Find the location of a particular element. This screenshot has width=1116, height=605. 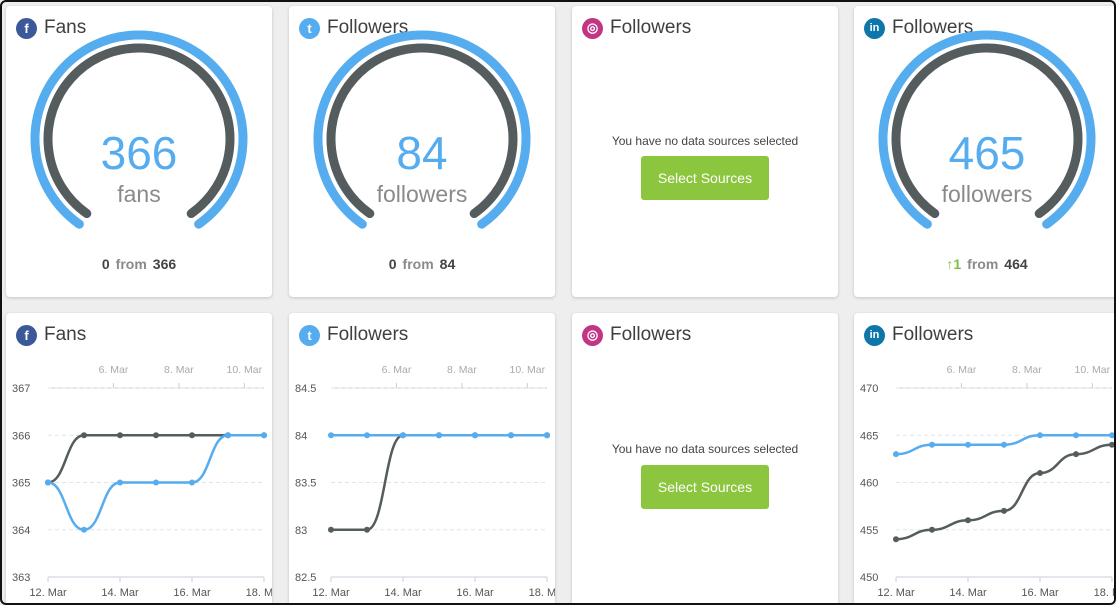

previous-value: 464 is located at coordinates (1016, 264).